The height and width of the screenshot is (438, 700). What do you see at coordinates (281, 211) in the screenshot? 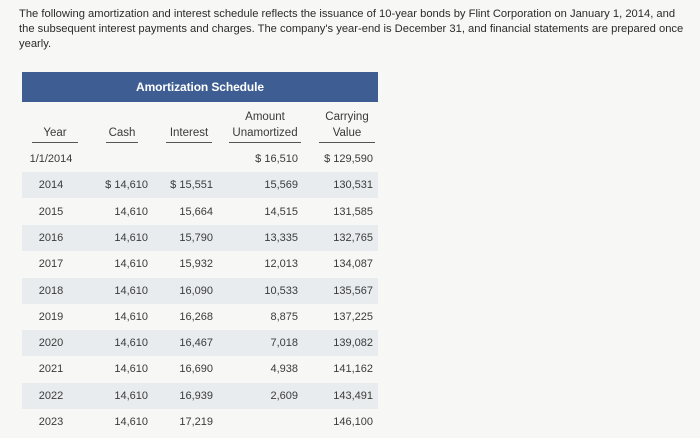
I see `amount-unamortized-cell: 14,515` at bounding box center [281, 211].